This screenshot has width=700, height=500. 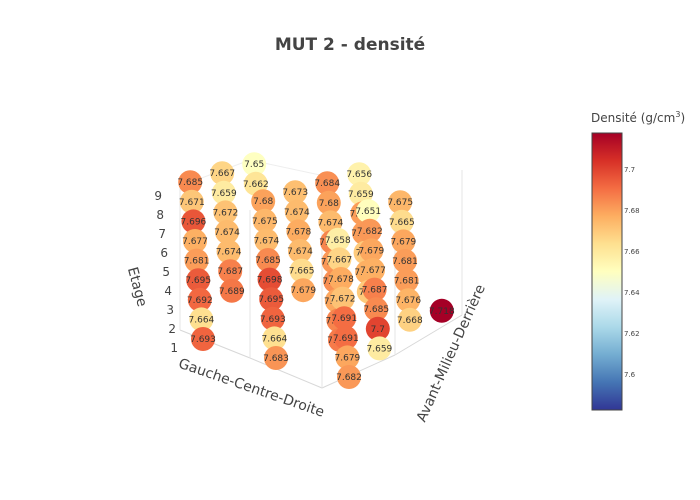 I want to click on data-point-label: 7.692, so click(x=200, y=301).